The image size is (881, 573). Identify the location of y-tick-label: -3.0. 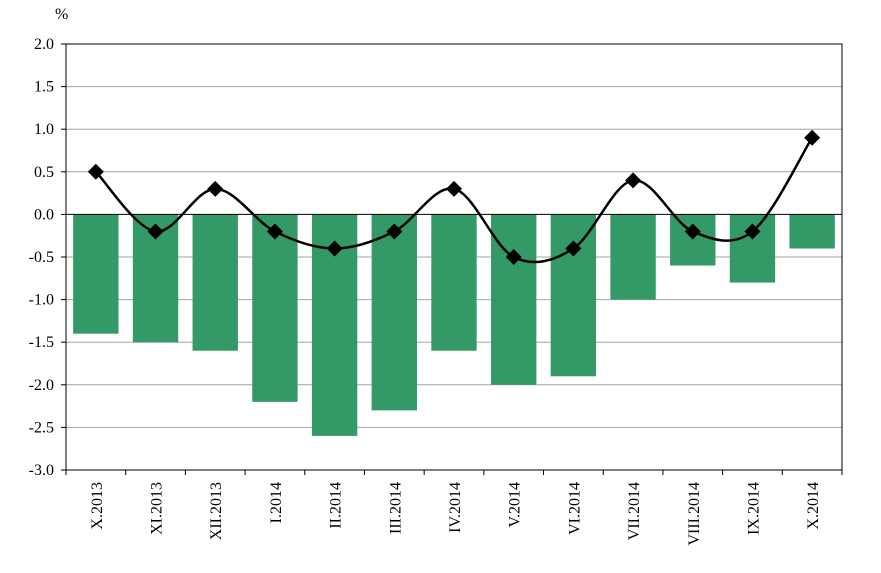
(41, 470).